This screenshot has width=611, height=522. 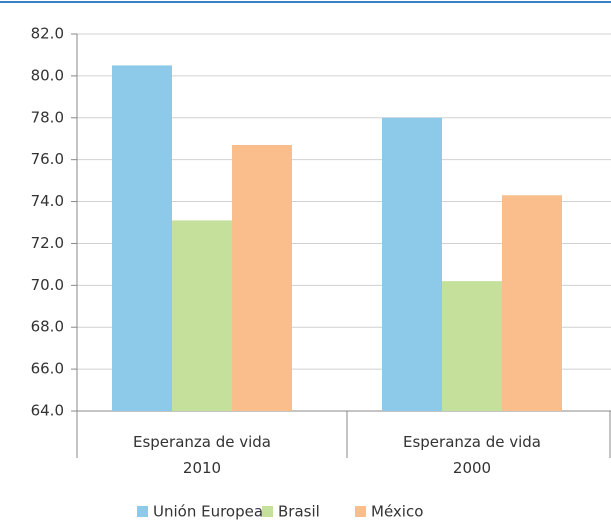 I want to click on y-tick-label: 72.0, so click(x=47, y=243).